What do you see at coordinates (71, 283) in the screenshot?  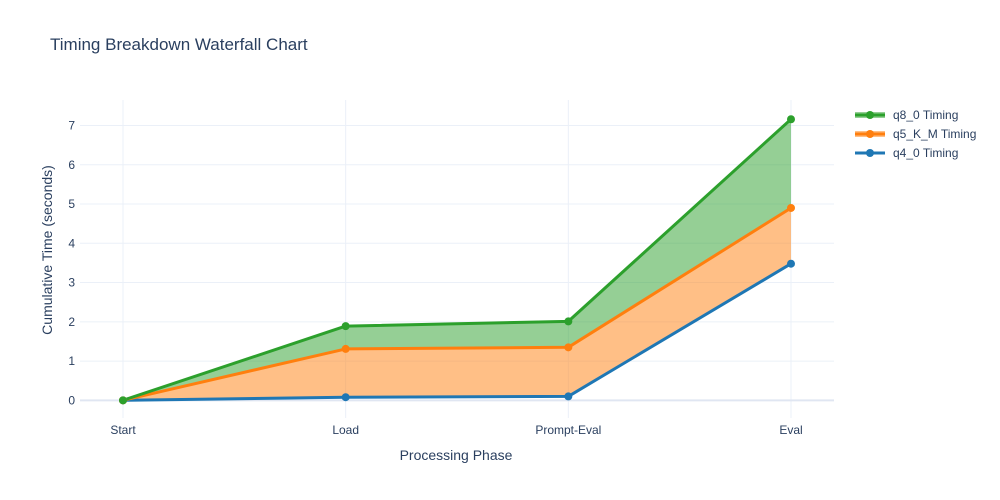 I see `y-tick-label: 3` at bounding box center [71, 283].